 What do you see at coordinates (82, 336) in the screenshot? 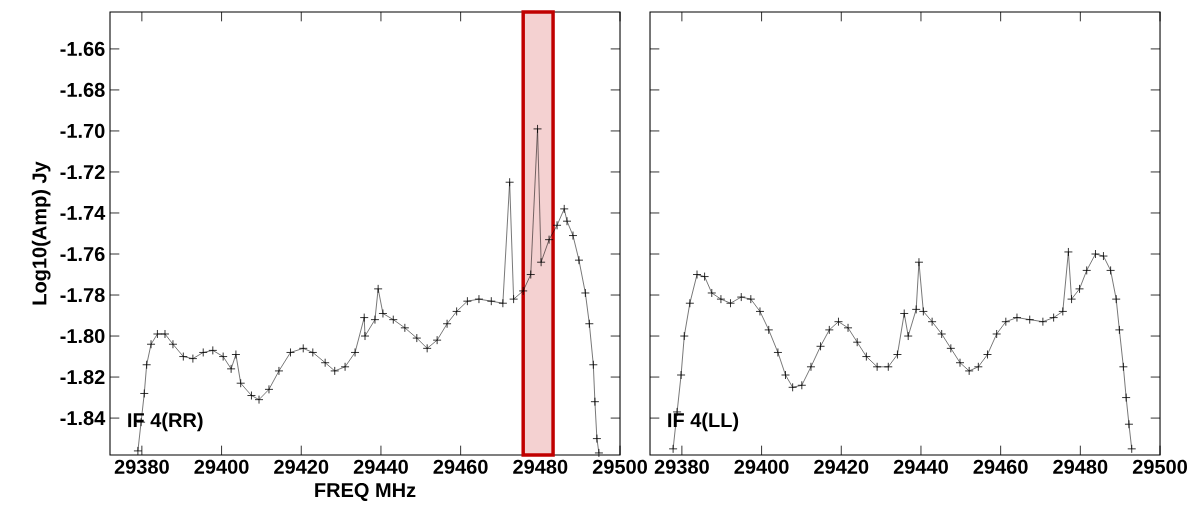
I see `y-tick-label: -1.80` at bounding box center [82, 336].